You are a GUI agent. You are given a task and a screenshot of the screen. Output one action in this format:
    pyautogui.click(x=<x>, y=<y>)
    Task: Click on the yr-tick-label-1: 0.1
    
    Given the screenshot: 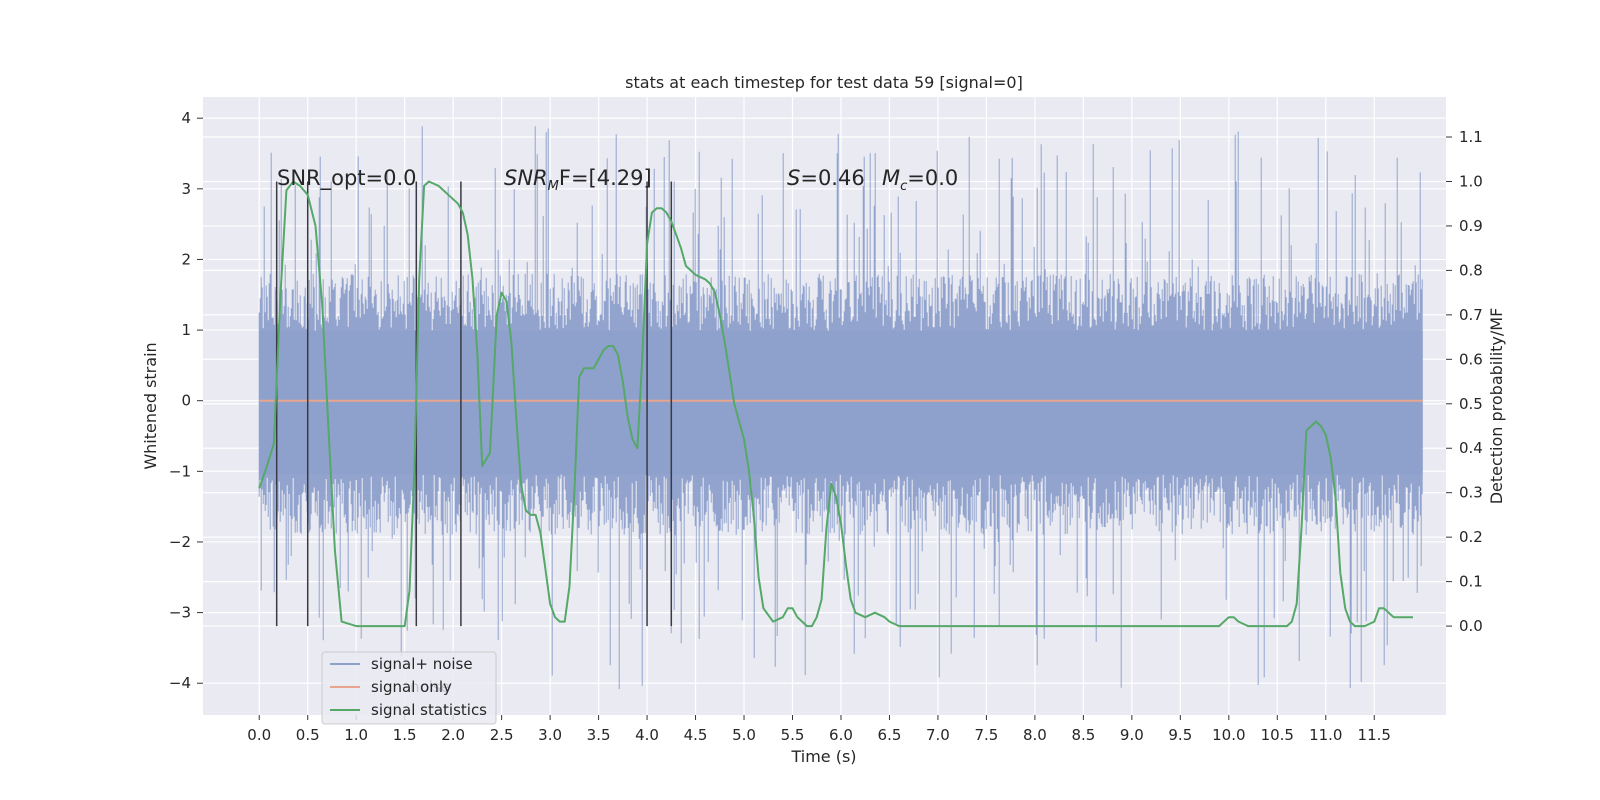 What is the action you would take?
    pyautogui.click(x=1471, y=582)
    